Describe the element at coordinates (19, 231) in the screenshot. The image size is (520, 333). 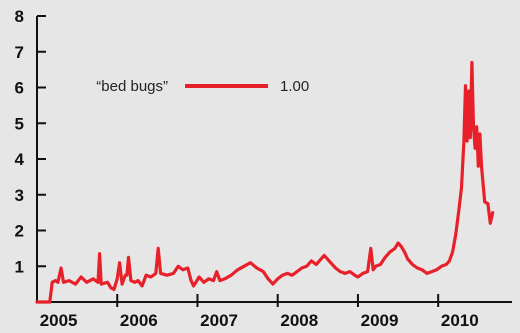
I see `y-tick-label: 2` at that location.